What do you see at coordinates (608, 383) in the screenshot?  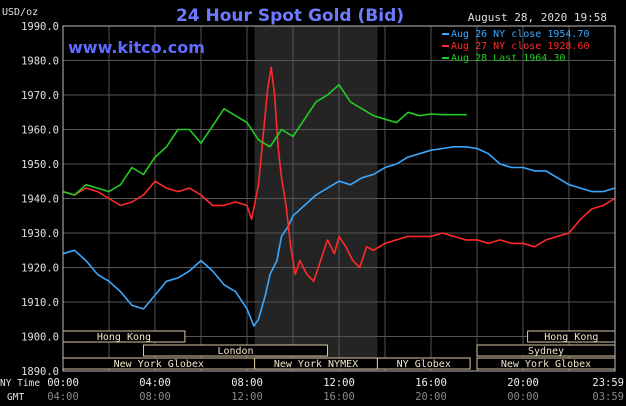 I see `x-tick-label-ny: 23:59` at bounding box center [608, 383].